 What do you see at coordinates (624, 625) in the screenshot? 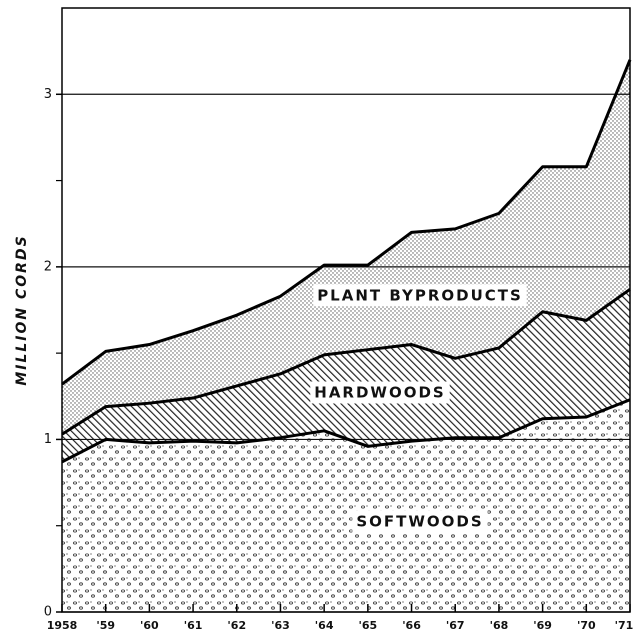
I see `x-tick-label: '71` at bounding box center [624, 625].